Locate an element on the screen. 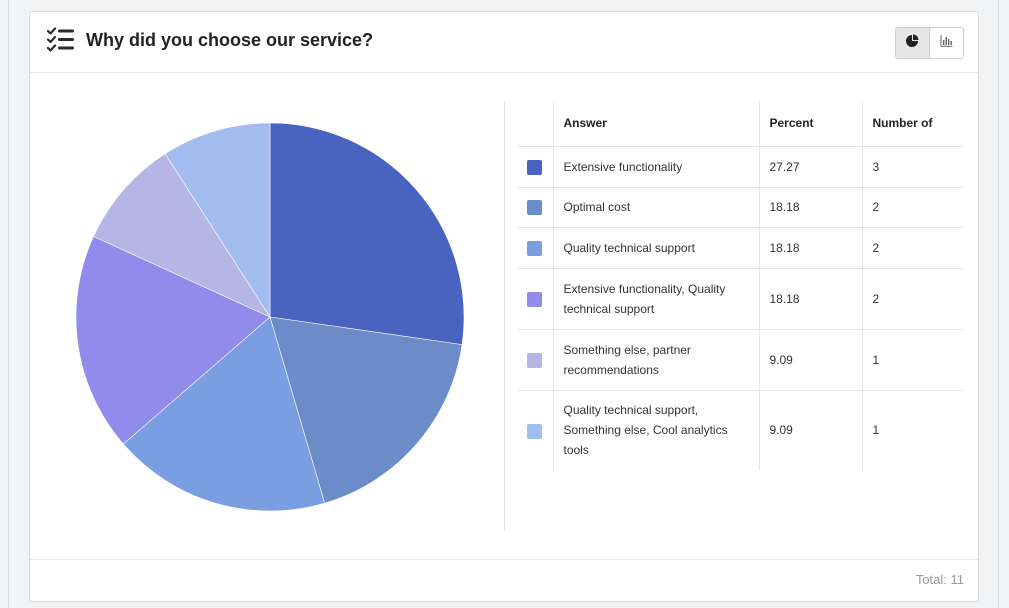 The height and width of the screenshot is (608, 1009). pie-chart-icon is located at coordinates (912, 43).